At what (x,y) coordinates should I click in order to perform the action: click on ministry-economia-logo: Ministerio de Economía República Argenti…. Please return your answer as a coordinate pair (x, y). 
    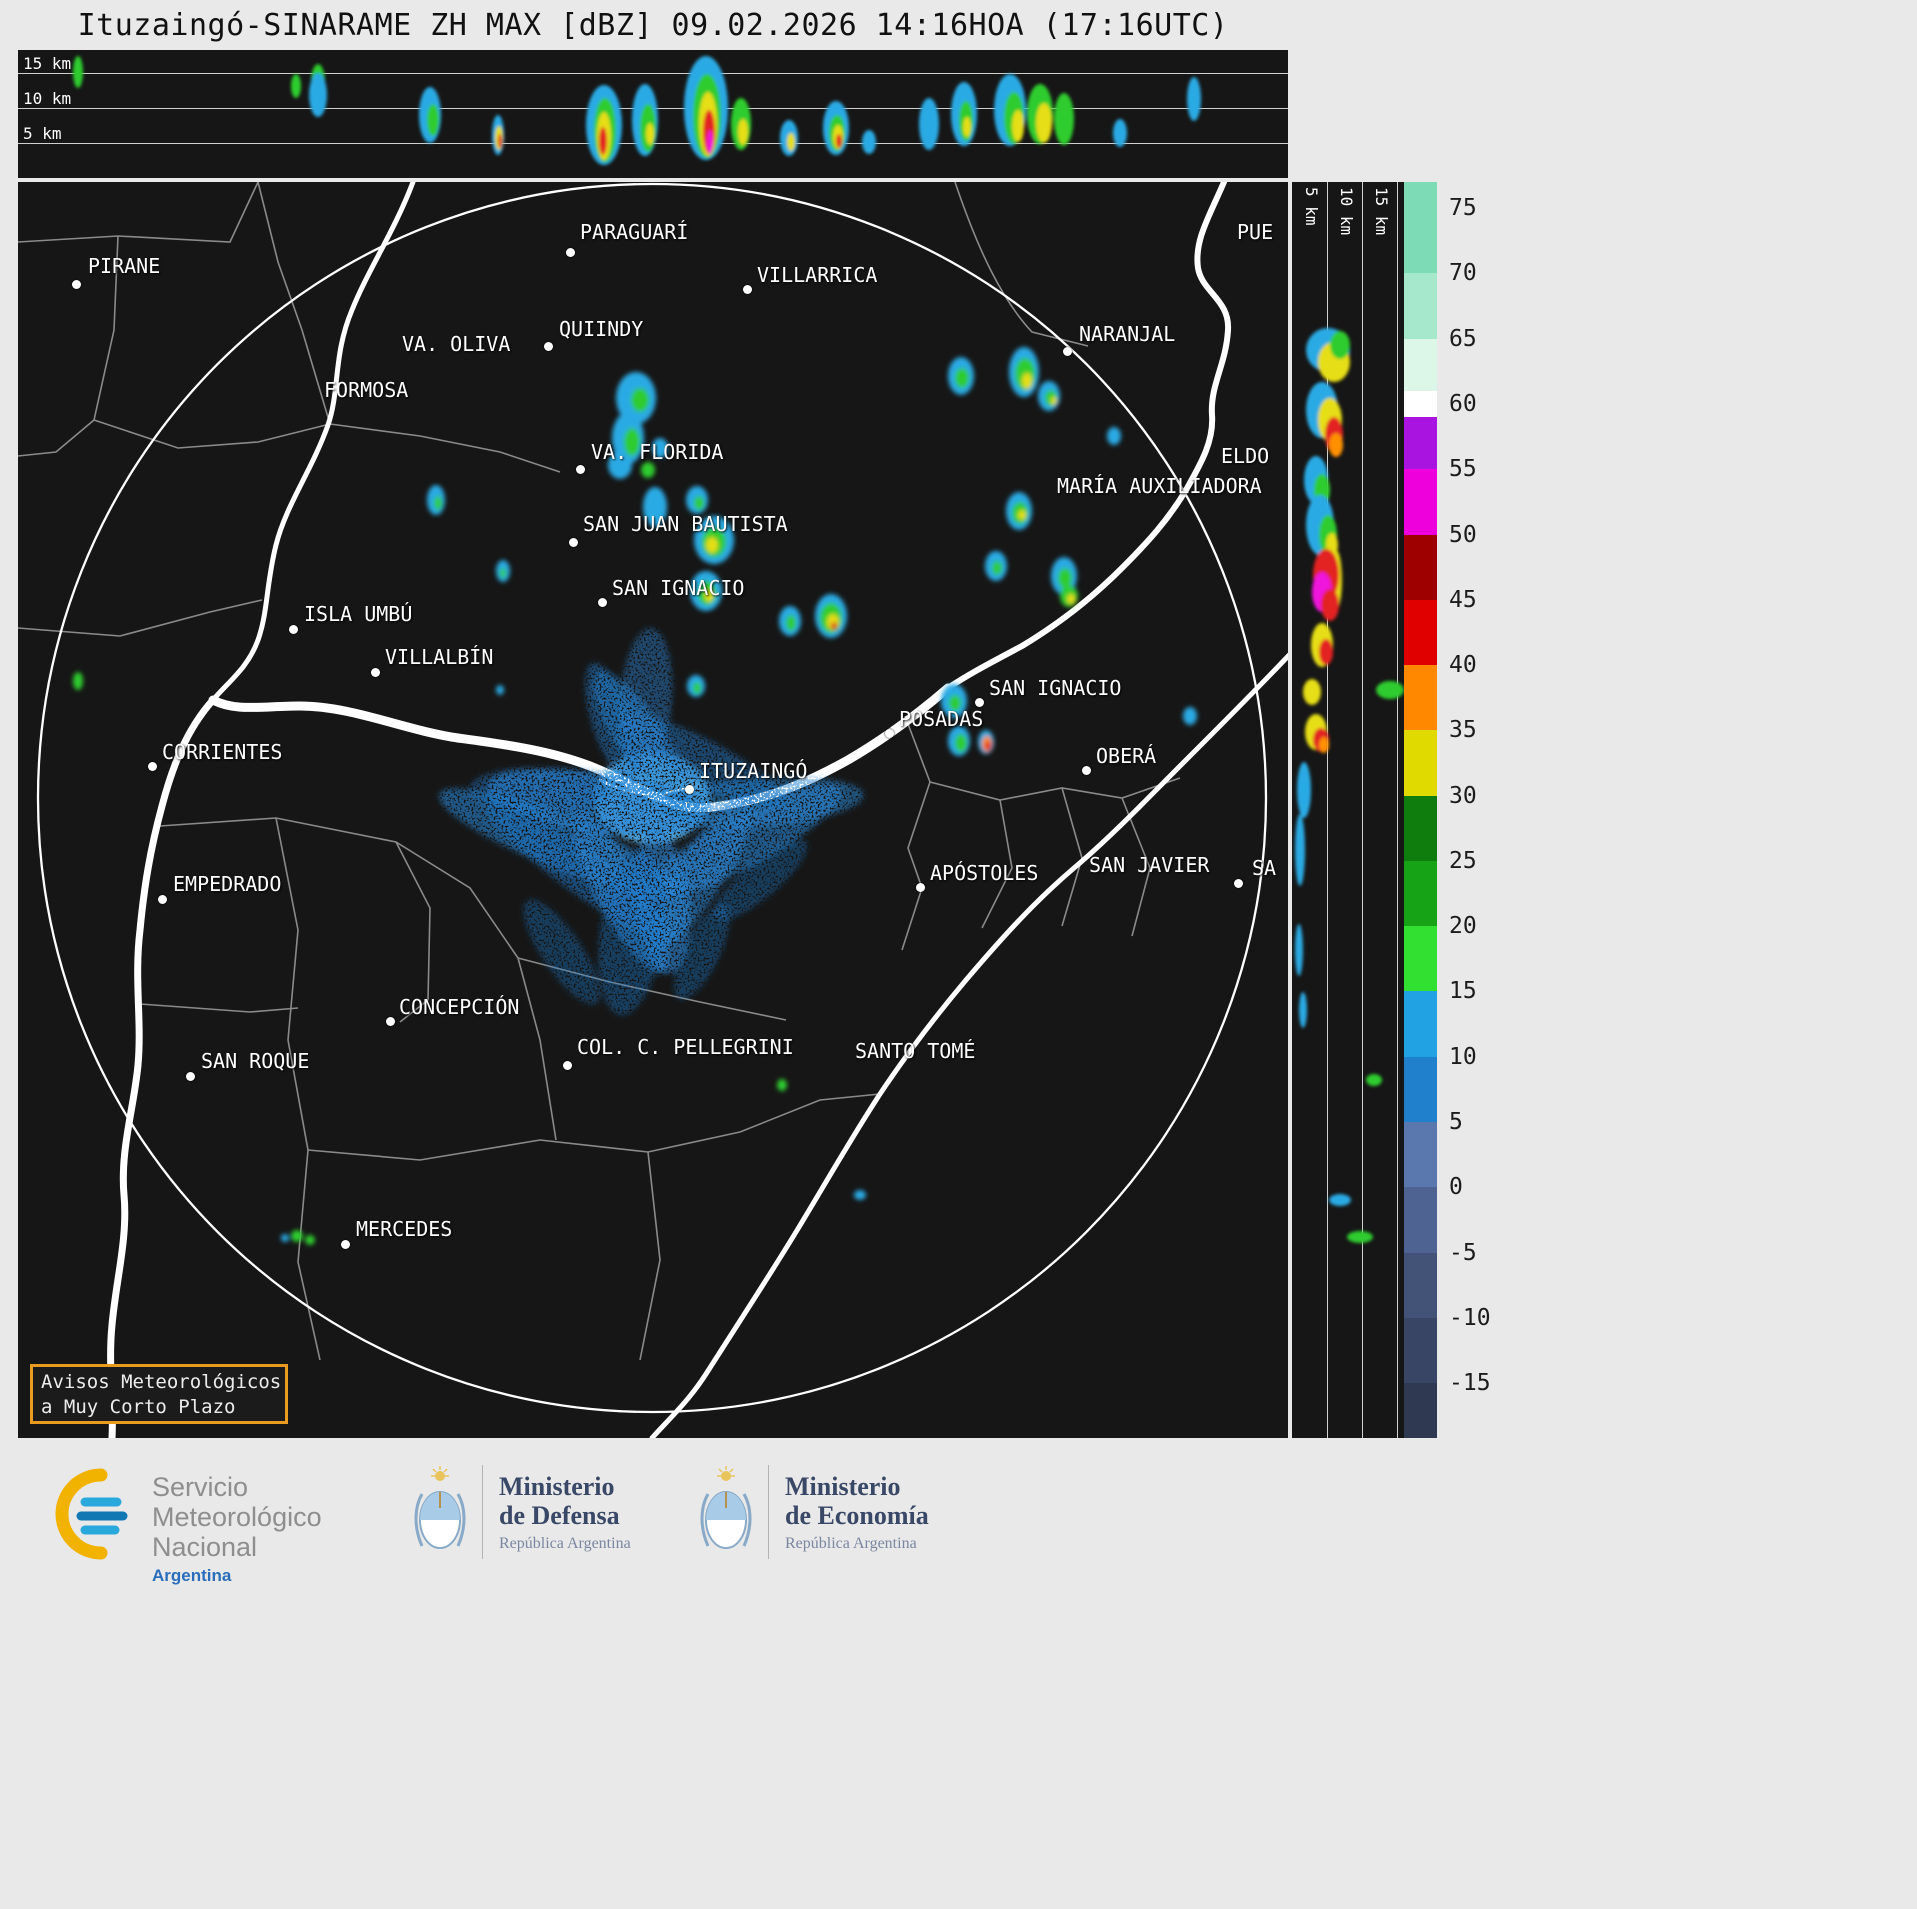
    Looking at the image, I should click on (813, 1512).